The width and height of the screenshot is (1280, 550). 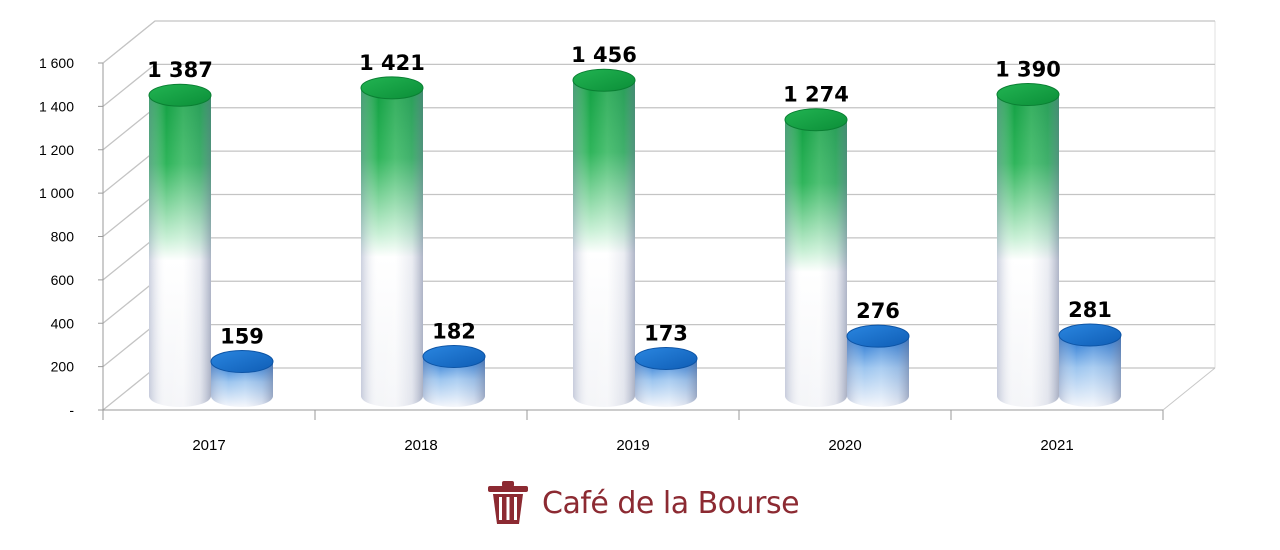 I want to click on y-tick-label: 1 000, so click(x=56, y=193).